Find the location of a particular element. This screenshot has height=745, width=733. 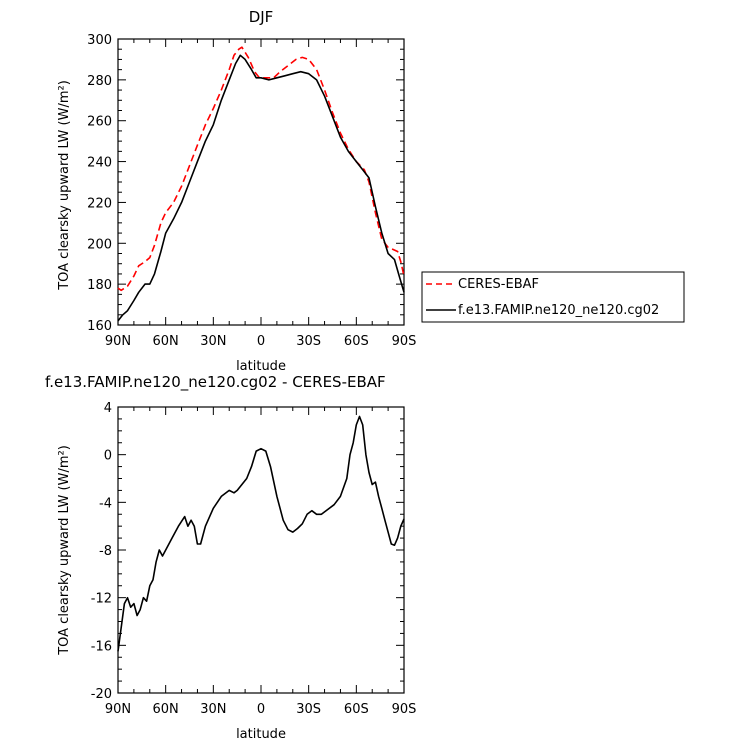

bottom-ytick-label: -12 is located at coordinates (101, 599).